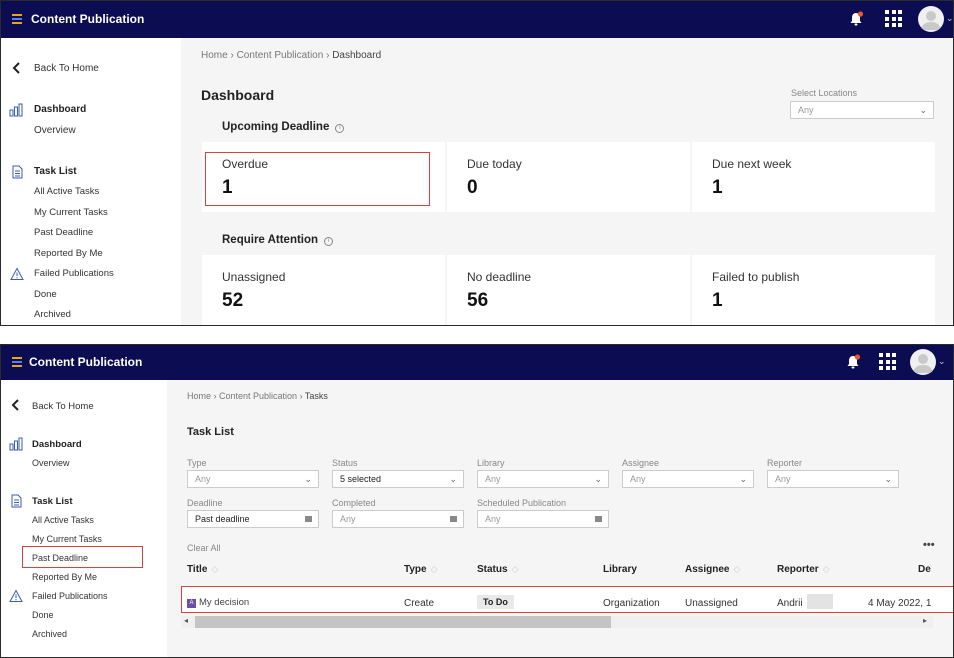 The width and height of the screenshot is (954, 658). What do you see at coordinates (197, 569) in the screenshot?
I see `column-label: Title` at bounding box center [197, 569].